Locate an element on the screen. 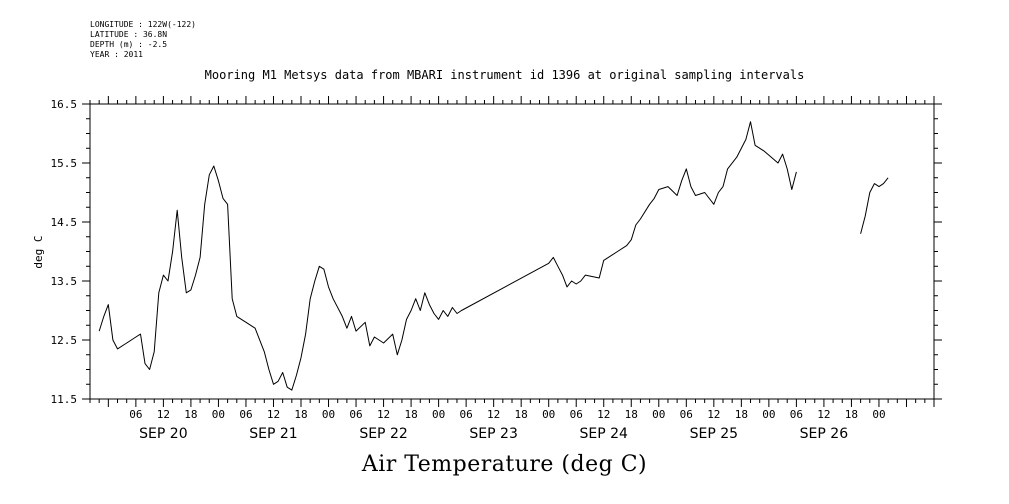 Image resolution: width=1009 pixels, height=504 pixels. y-tick-label: 14.5 is located at coordinates (64, 222).